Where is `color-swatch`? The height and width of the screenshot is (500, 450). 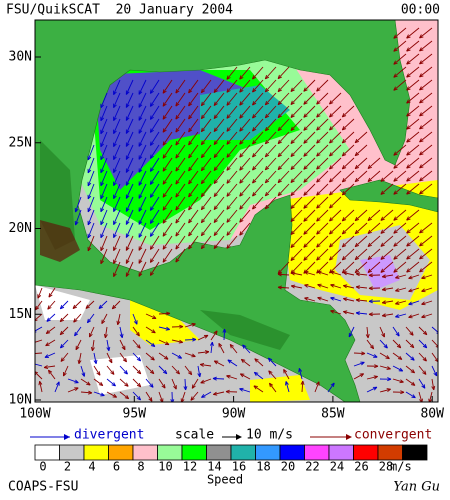
color-swatch is located at coordinates (243, 452).